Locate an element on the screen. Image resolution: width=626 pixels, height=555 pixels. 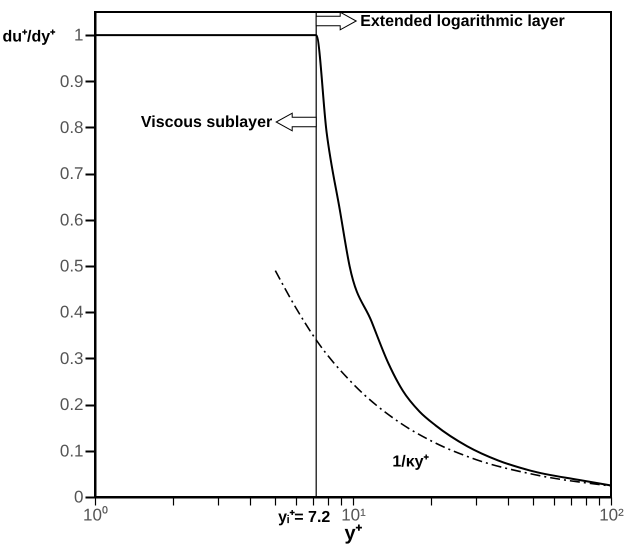
y-tick-label: 0.7 is located at coordinates (72, 174).